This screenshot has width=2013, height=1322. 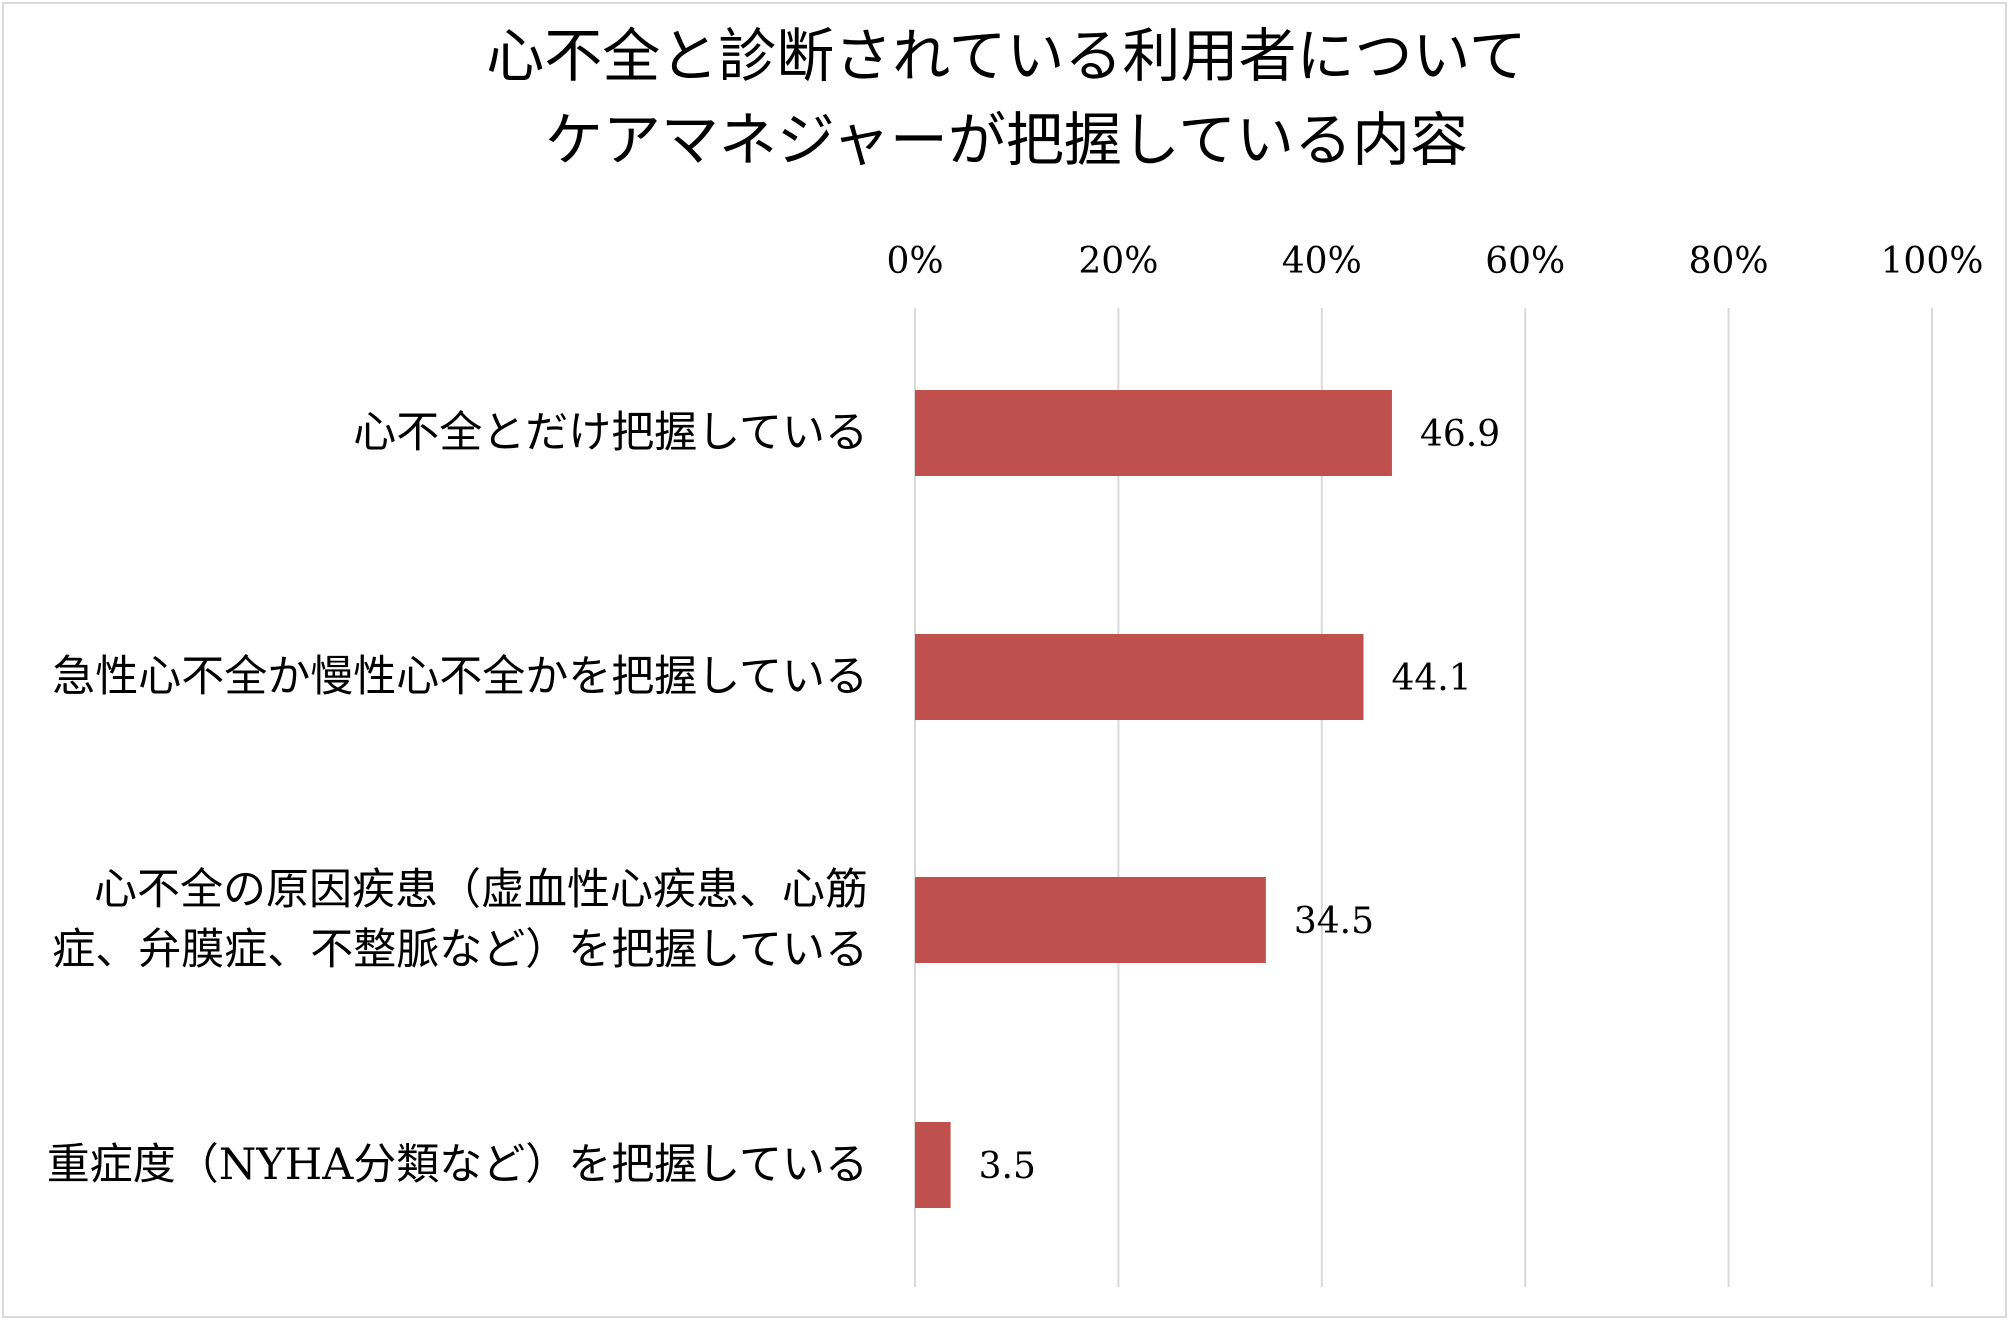 What do you see at coordinates (457, 1165) in the screenshot?
I see `category-label: 重症度（NYHA分類など）を把握している` at bounding box center [457, 1165].